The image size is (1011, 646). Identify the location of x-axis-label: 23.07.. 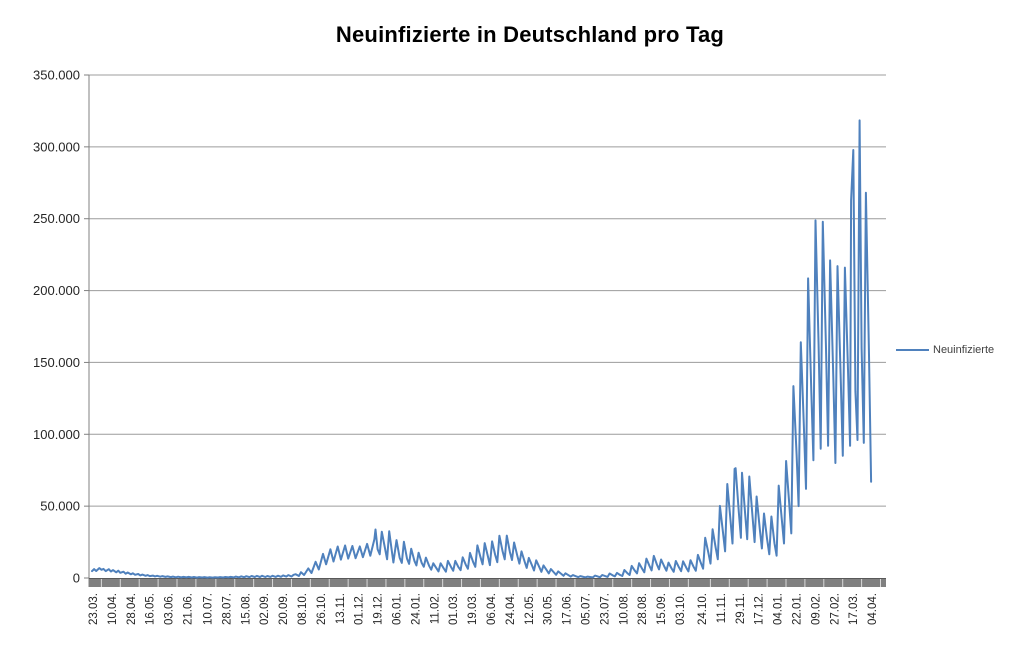
(605, 609).